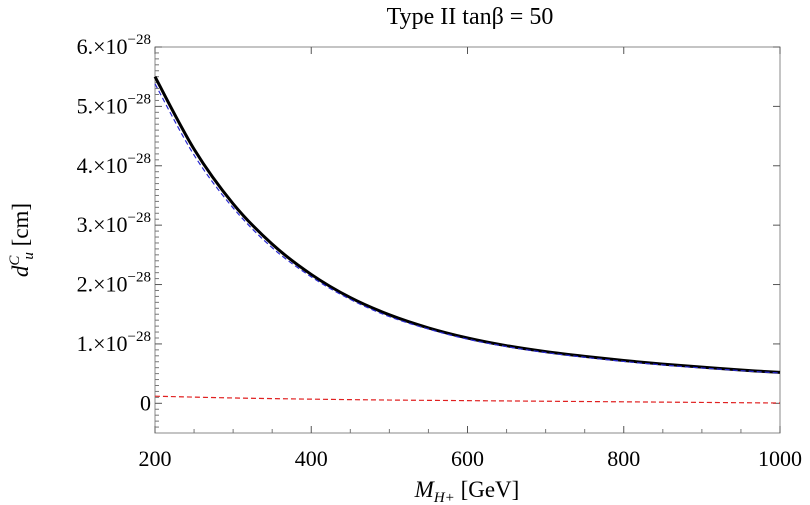 The width and height of the screenshot is (810, 505). I want to click on chart-title: Type II tanβ = 50, so click(470, 17).